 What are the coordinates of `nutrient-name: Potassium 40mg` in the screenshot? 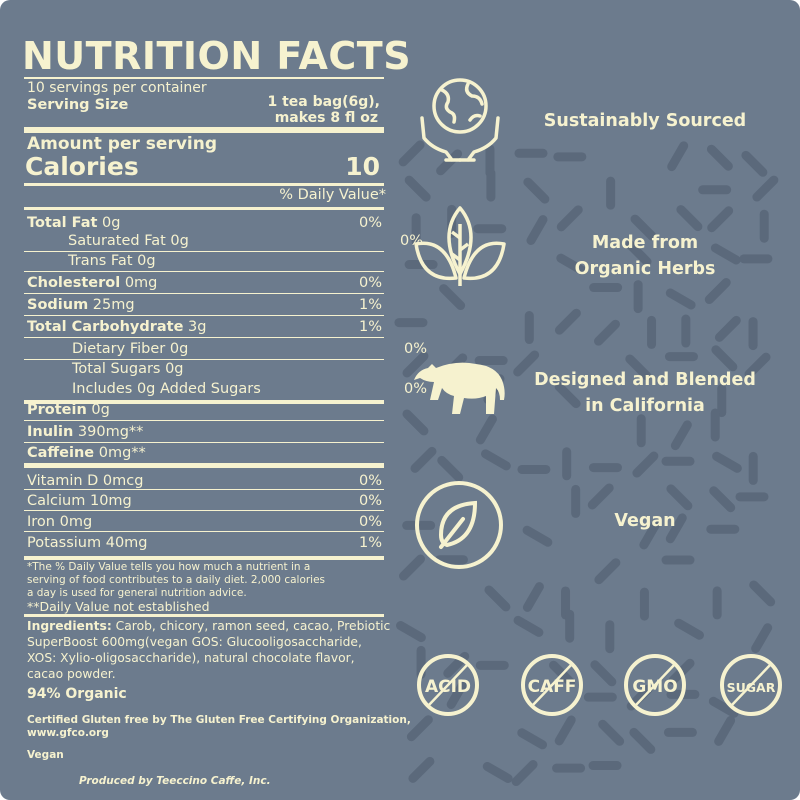 It's located at (87, 543).